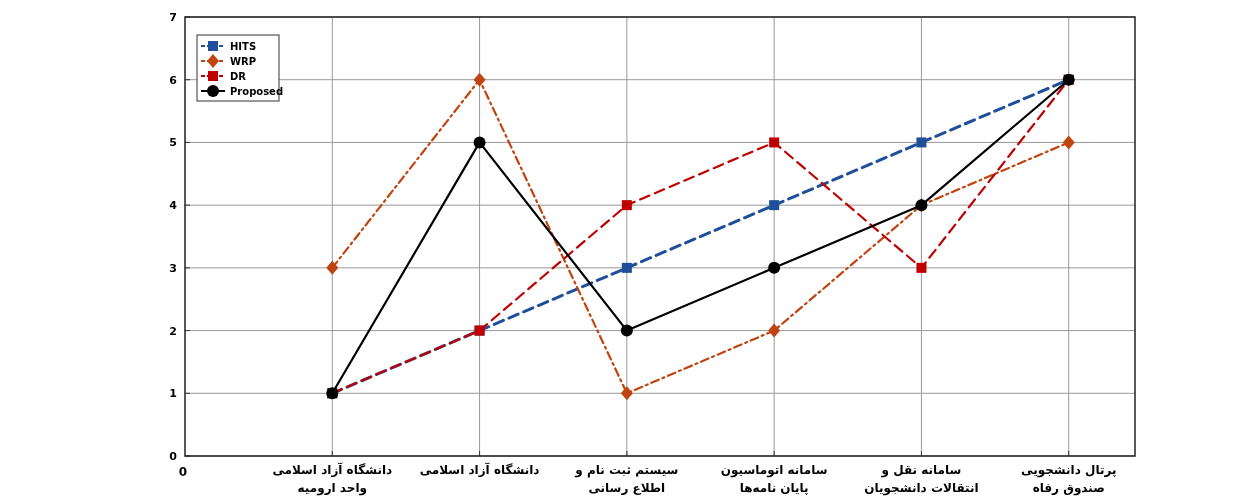  I want to click on y-tick-label: 3, so click(173, 268).